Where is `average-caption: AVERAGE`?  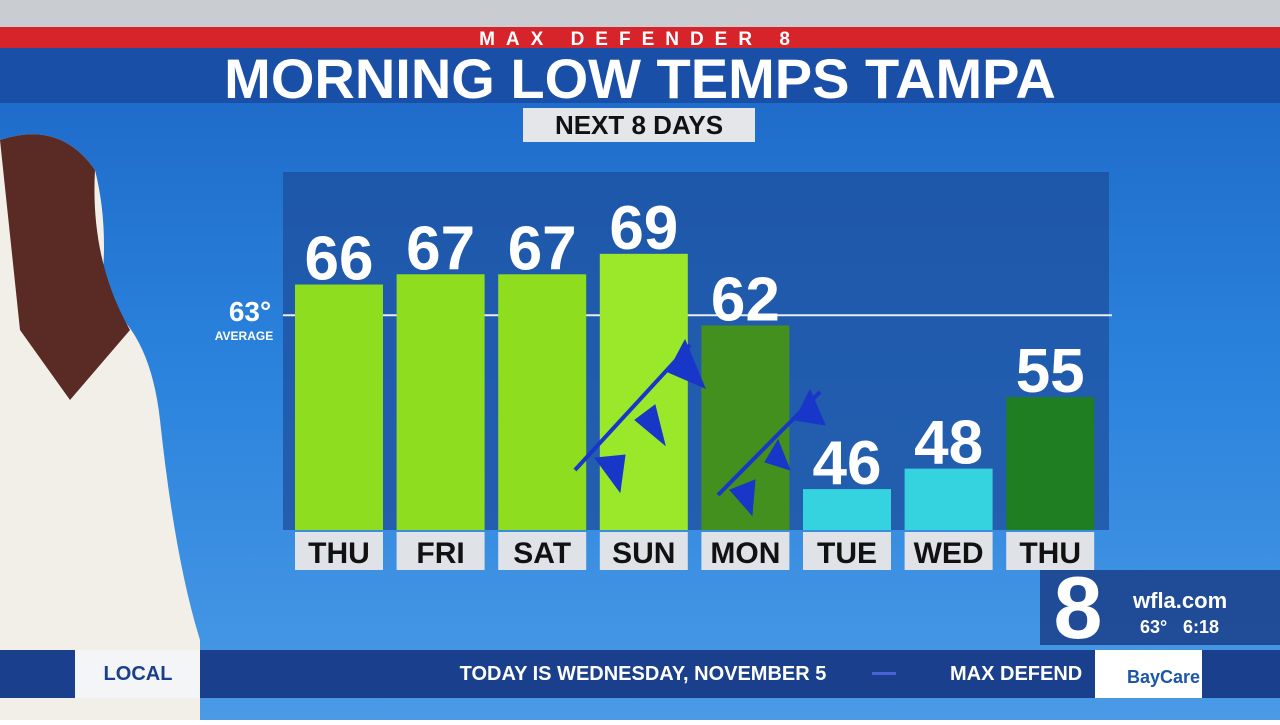
average-caption: AVERAGE is located at coordinates (244, 336).